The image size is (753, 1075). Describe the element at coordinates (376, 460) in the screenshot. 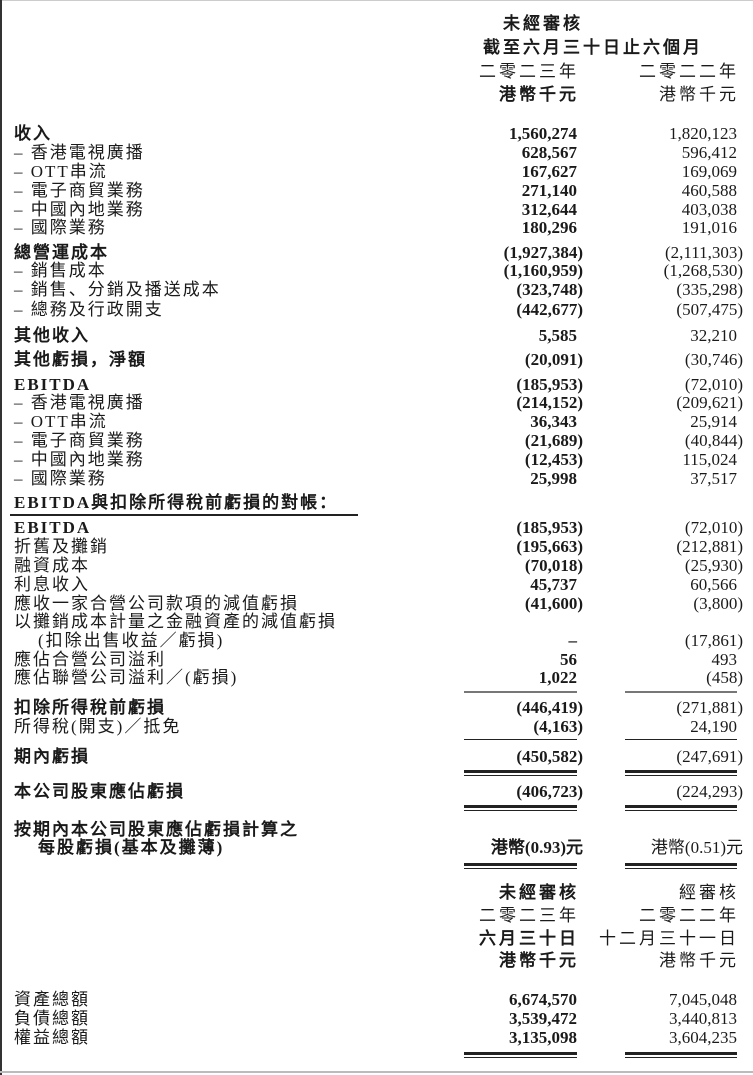

I see `statement-row: – 中國內地業務 (12,453) 115,024` at that location.